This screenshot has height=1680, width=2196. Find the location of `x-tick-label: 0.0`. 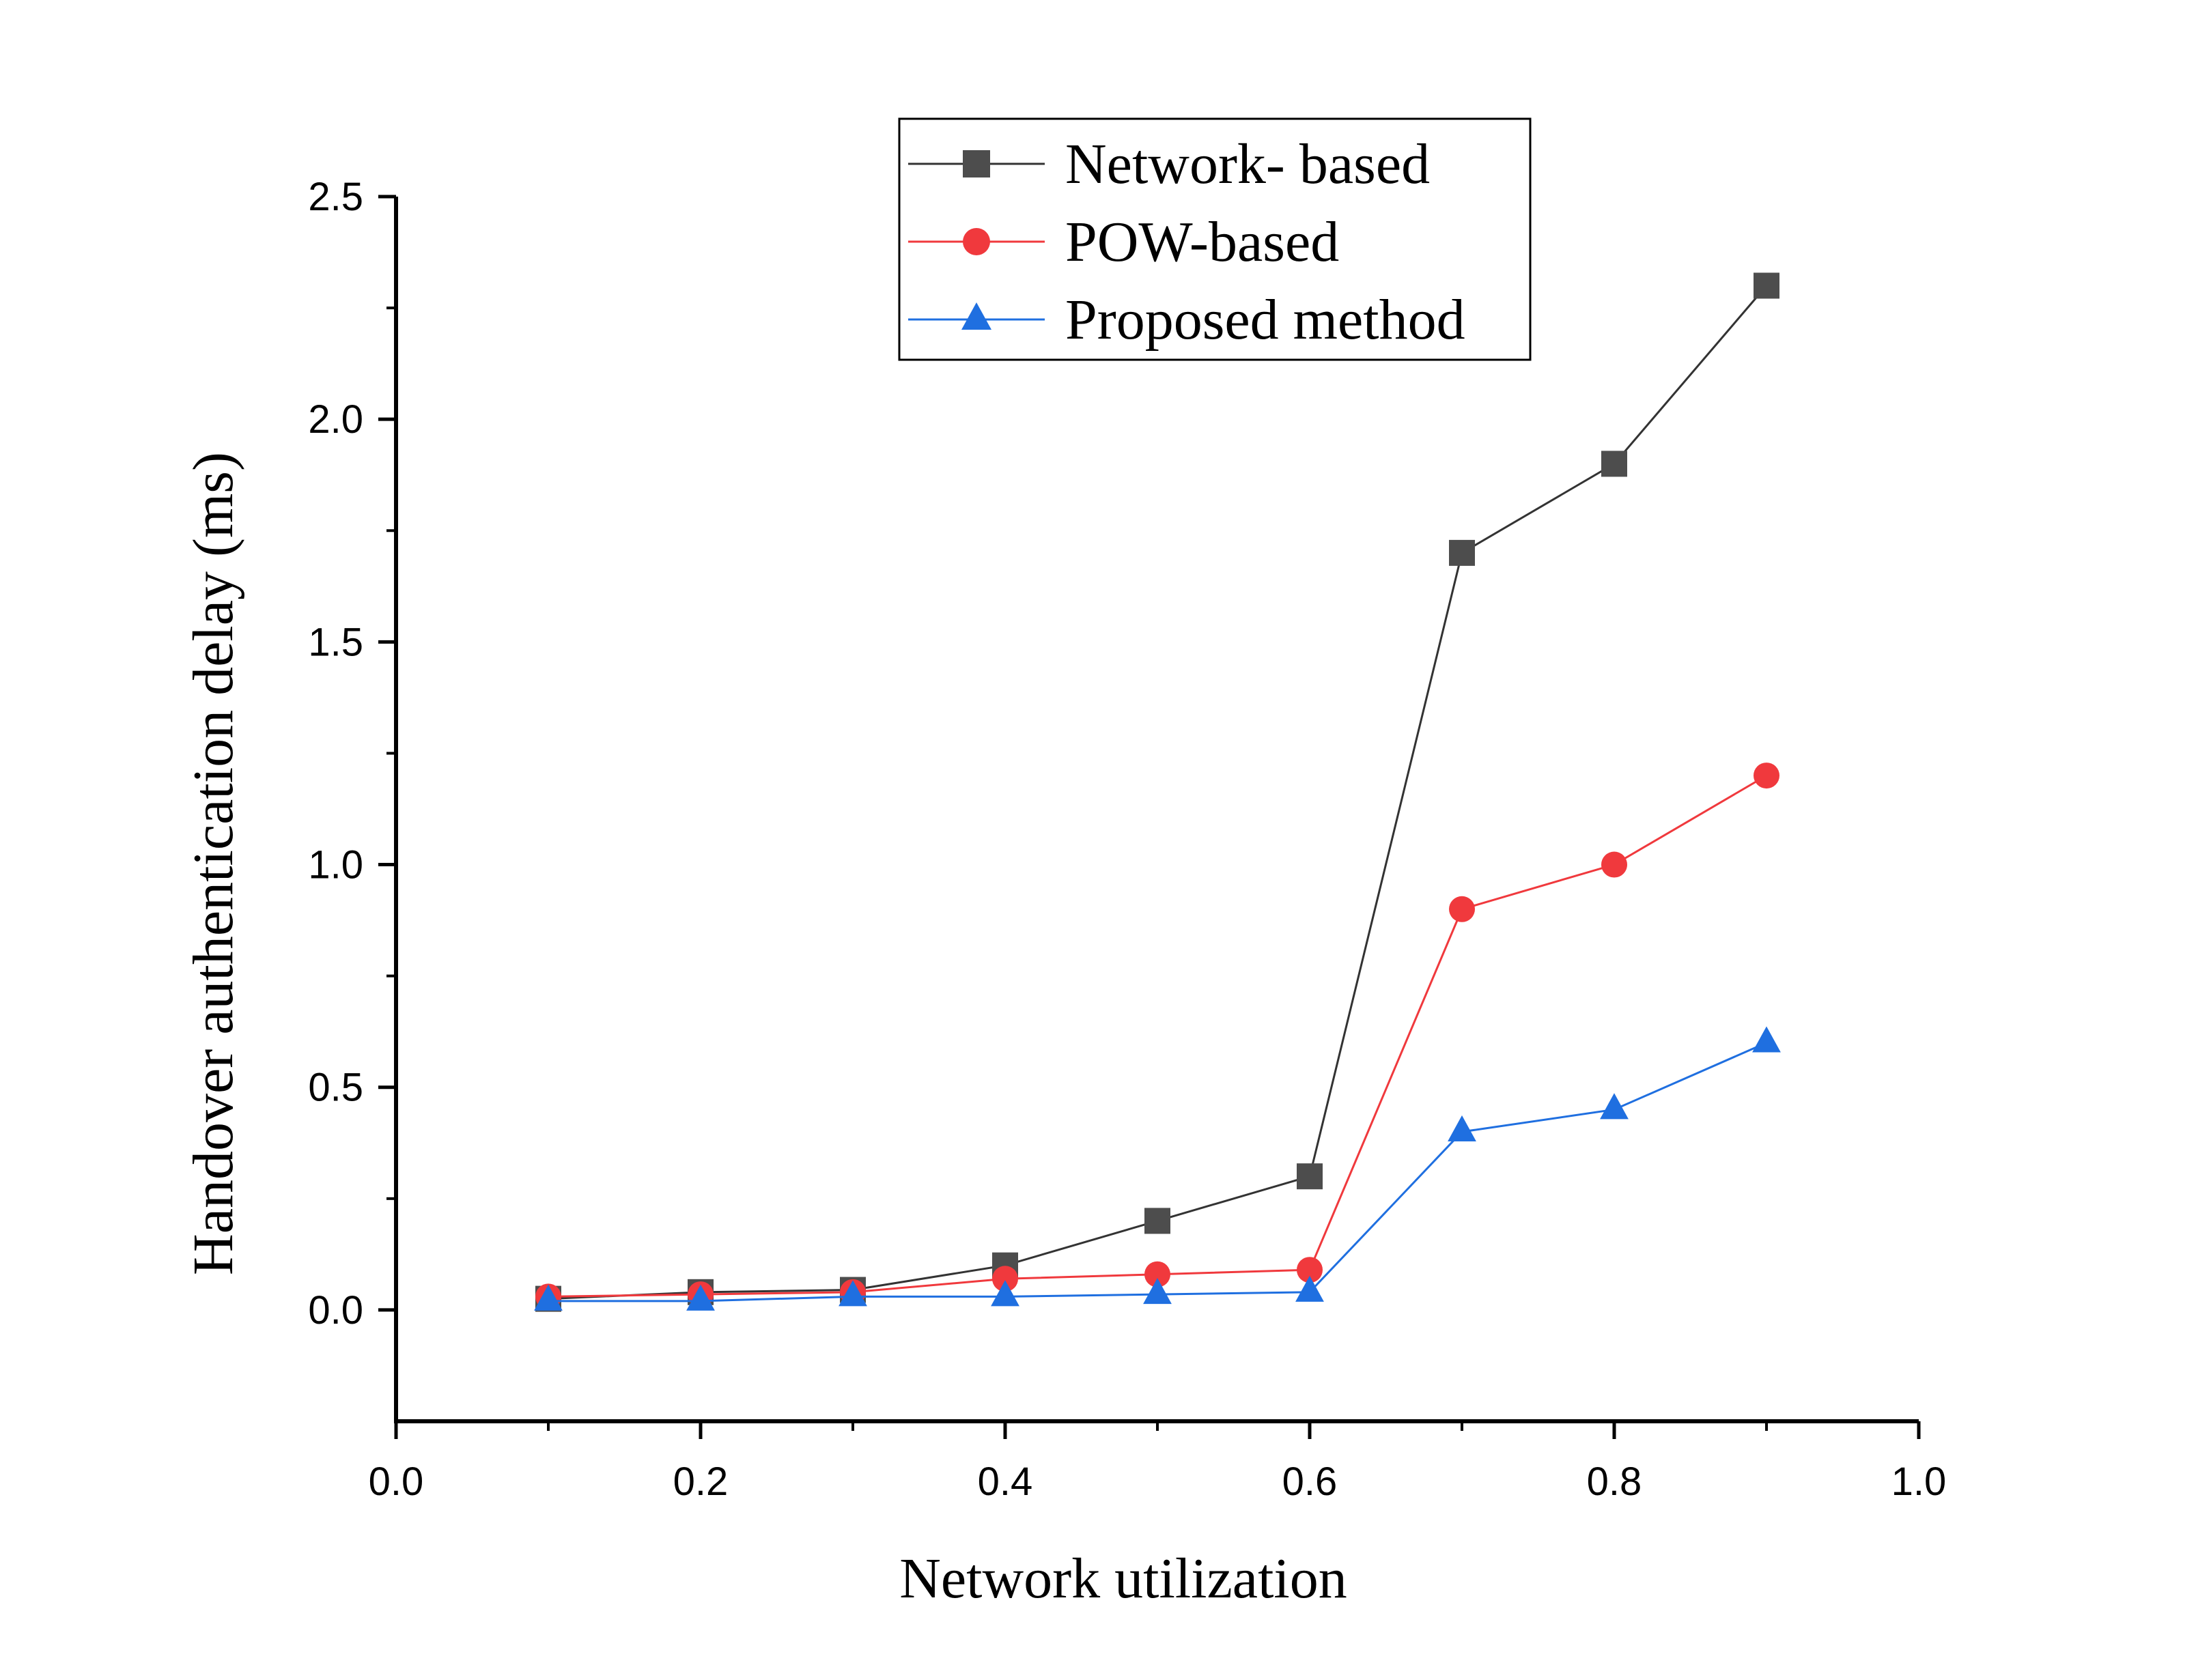

x-tick-label: 0.0 is located at coordinates (397, 1482).